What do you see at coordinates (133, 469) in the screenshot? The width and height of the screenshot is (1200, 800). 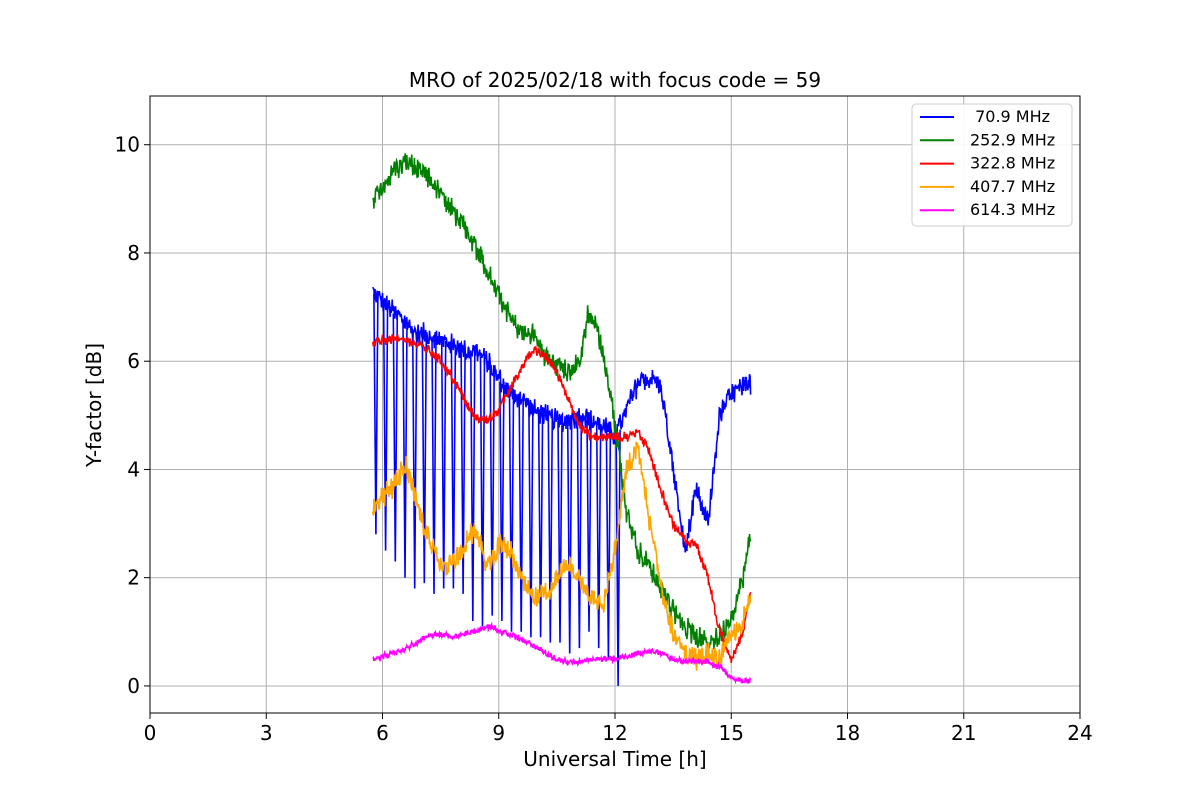 I see `y-tick-label: 4` at bounding box center [133, 469].